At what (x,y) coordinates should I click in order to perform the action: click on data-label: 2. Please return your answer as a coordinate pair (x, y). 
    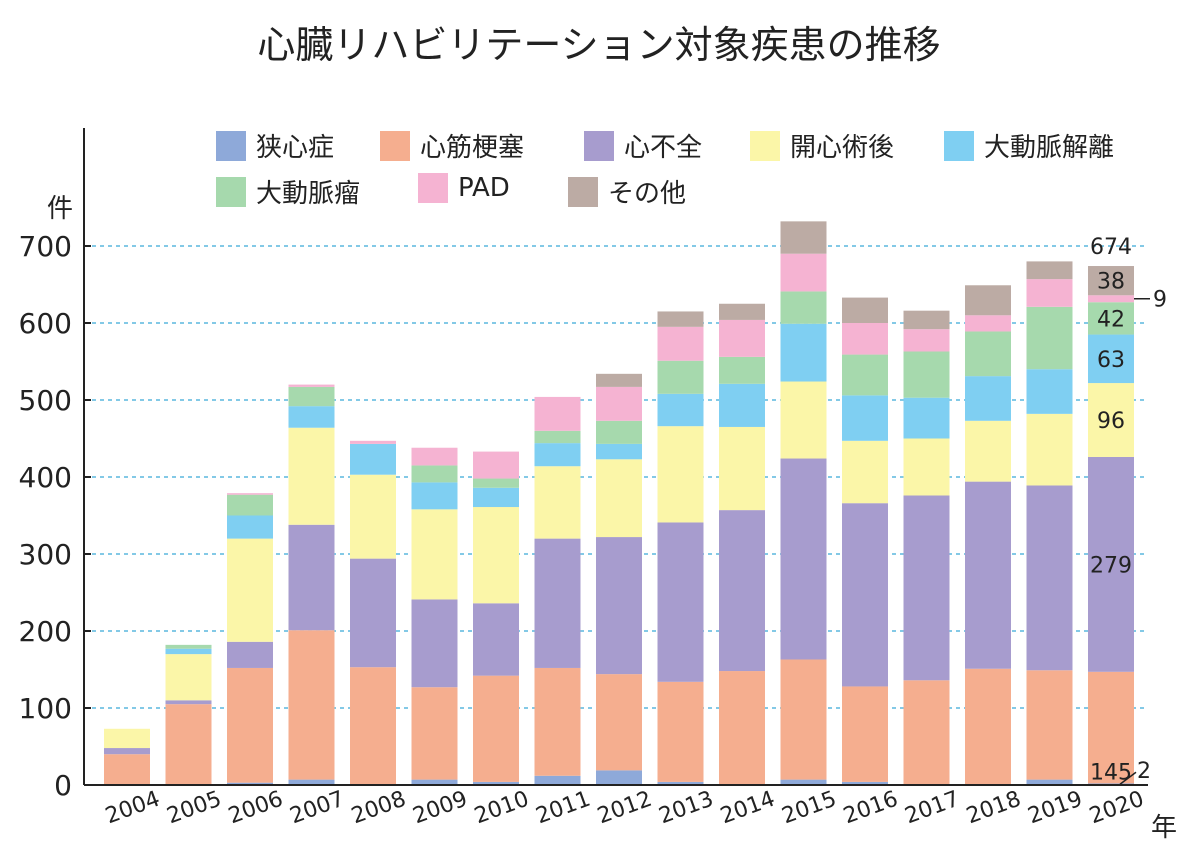
    Looking at the image, I should click on (1144, 771).